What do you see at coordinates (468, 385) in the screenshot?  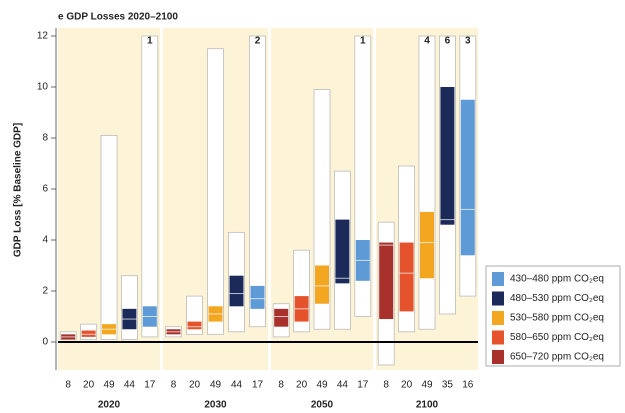 I see `sample-count: 16` at bounding box center [468, 385].